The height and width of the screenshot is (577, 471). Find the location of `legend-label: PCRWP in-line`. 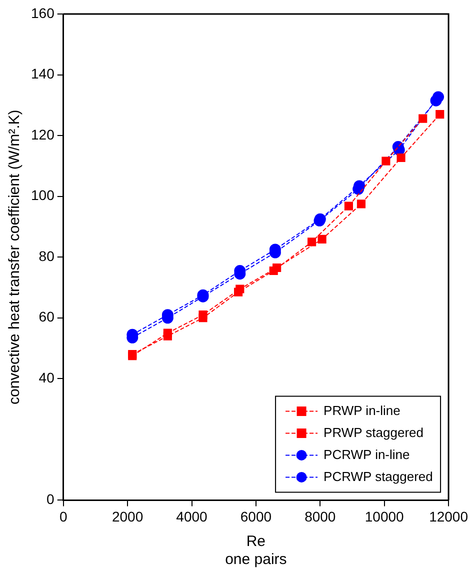

legend-label: PCRWP in-line is located at coordinates (367, 454).